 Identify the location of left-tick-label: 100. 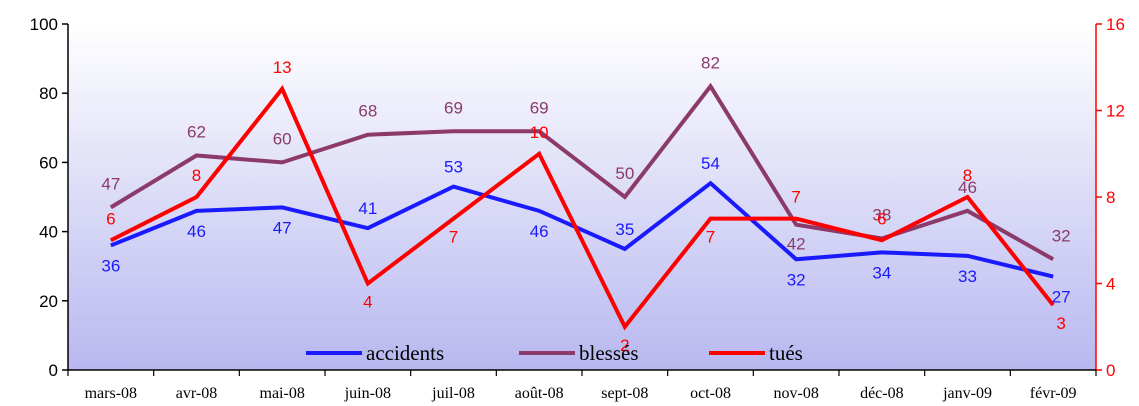
(44, 24).